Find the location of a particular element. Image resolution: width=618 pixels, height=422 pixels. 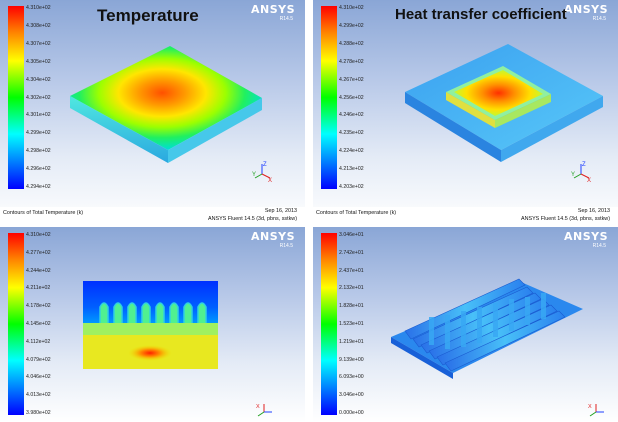

colorbar-tick-label: 4.277e+02 is located at coordinates (38, 252).